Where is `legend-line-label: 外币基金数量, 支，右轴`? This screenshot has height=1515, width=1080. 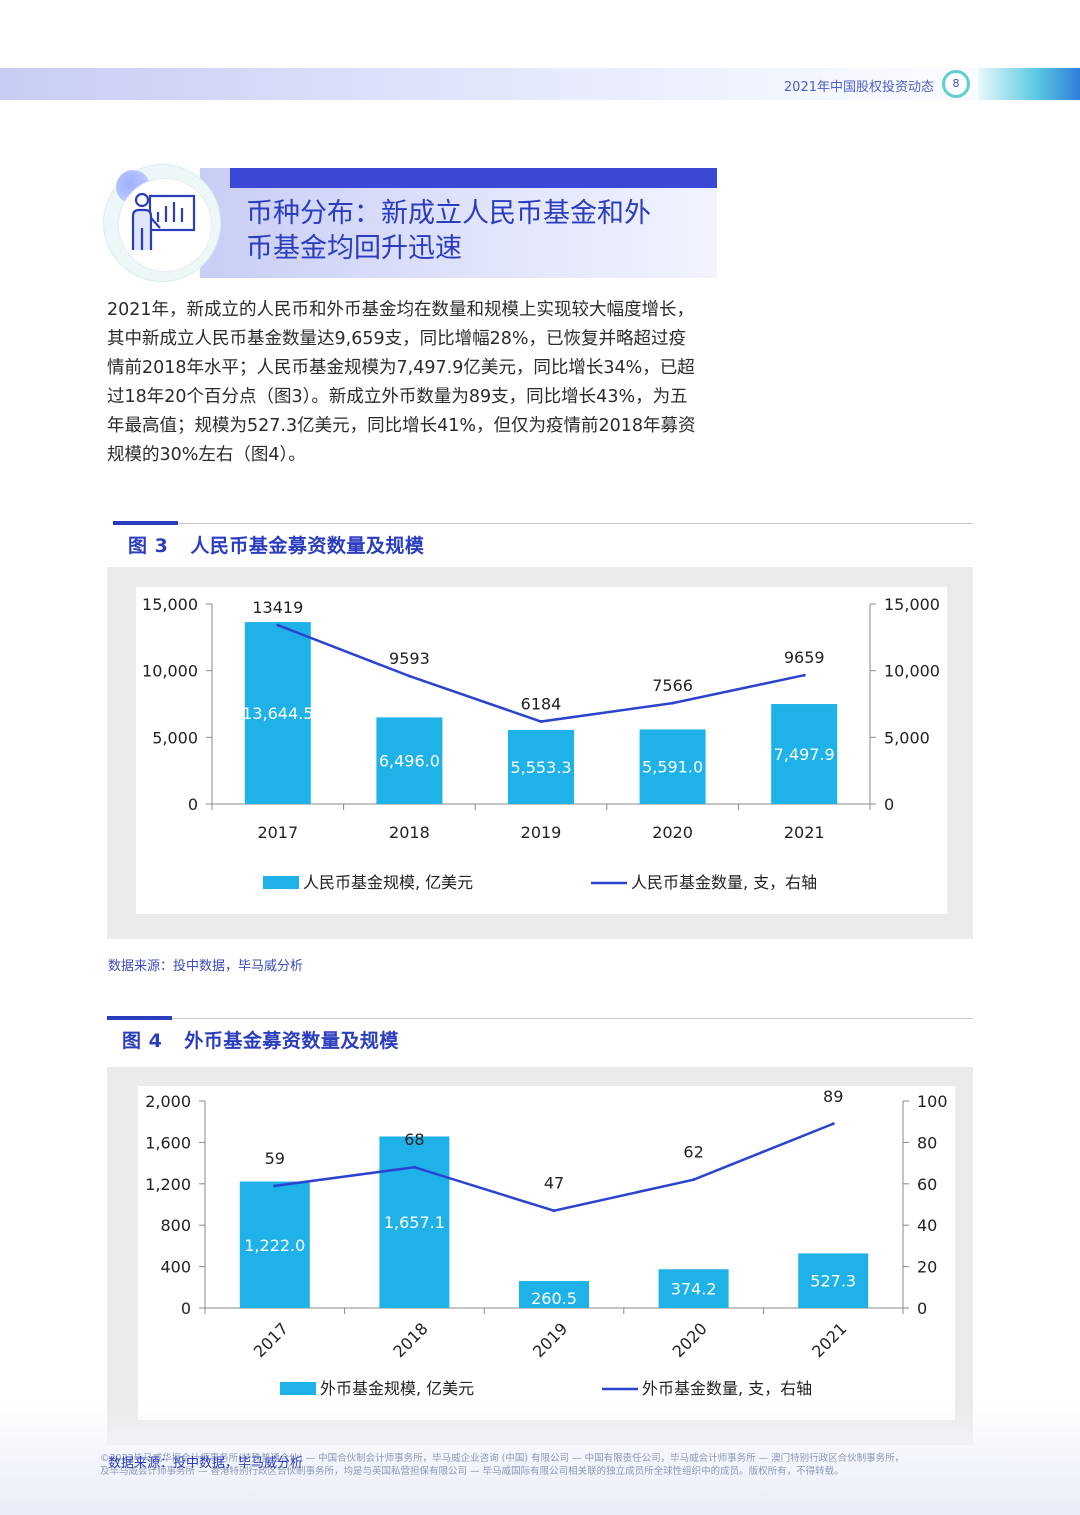
legend-line-label: 外币基金数量, 支，右轴 is located at coordinates (727, 1388).